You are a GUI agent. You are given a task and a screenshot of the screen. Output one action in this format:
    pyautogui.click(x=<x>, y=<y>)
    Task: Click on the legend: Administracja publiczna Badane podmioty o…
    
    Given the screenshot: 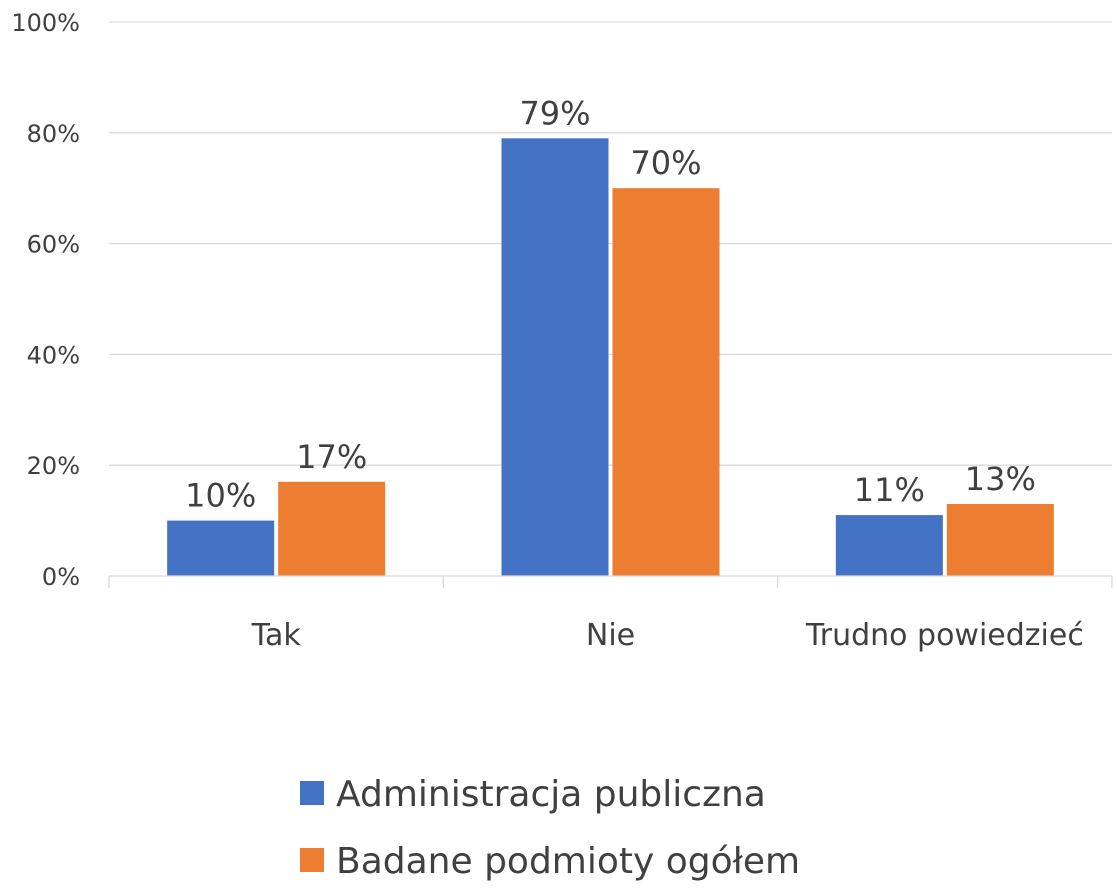 What is the action you would take?
    pyautogui.click(x=550, y=828)
    